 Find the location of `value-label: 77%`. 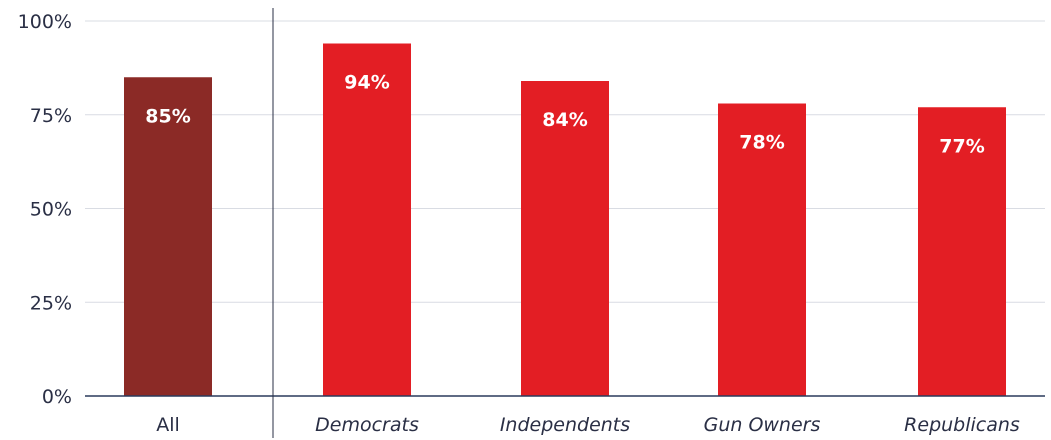

value-label: 77% is located at coordinates (961, 146).